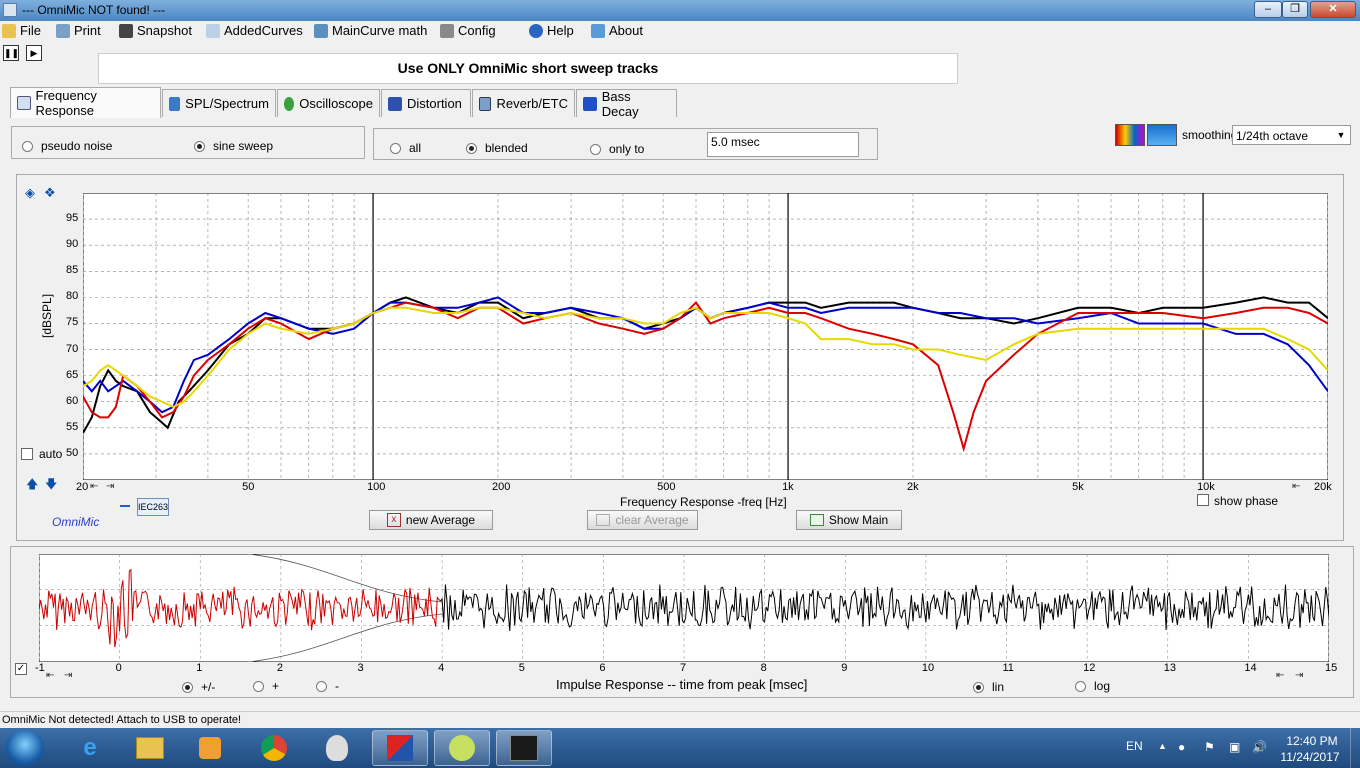  I want to click on alien-app-icon, so click(337, 748).